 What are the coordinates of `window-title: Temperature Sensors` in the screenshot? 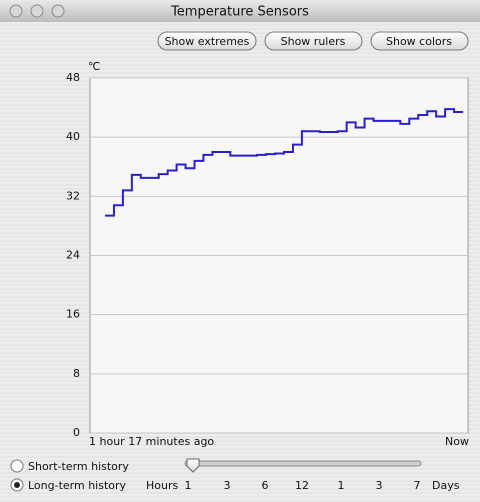 It's located at (239, 12).